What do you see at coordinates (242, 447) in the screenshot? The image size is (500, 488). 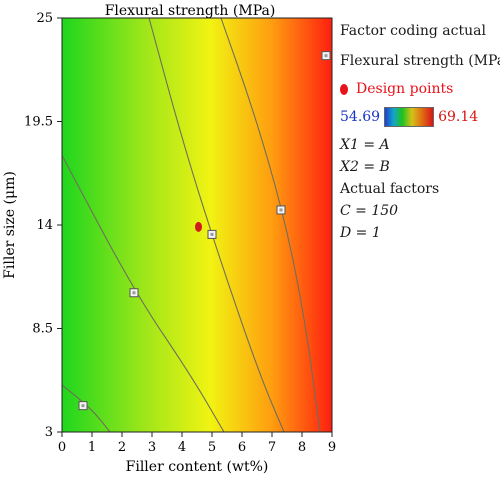 I see `x-tick-label-6: 6` at bounding box center [242, 447].